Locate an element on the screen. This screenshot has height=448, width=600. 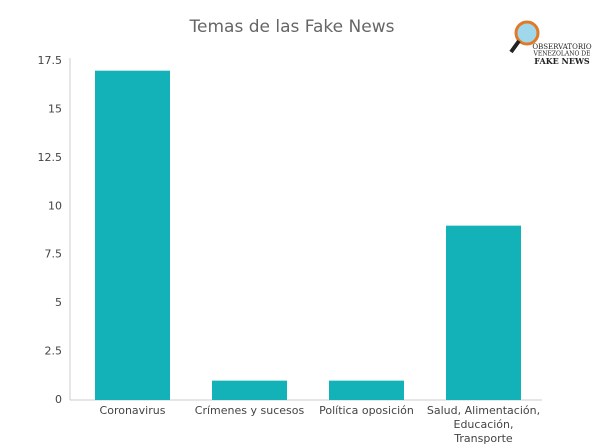
logo: OBSERVATORIO VENEZOLANO DE FAKE NEWS is located at coordinates (550, 43).